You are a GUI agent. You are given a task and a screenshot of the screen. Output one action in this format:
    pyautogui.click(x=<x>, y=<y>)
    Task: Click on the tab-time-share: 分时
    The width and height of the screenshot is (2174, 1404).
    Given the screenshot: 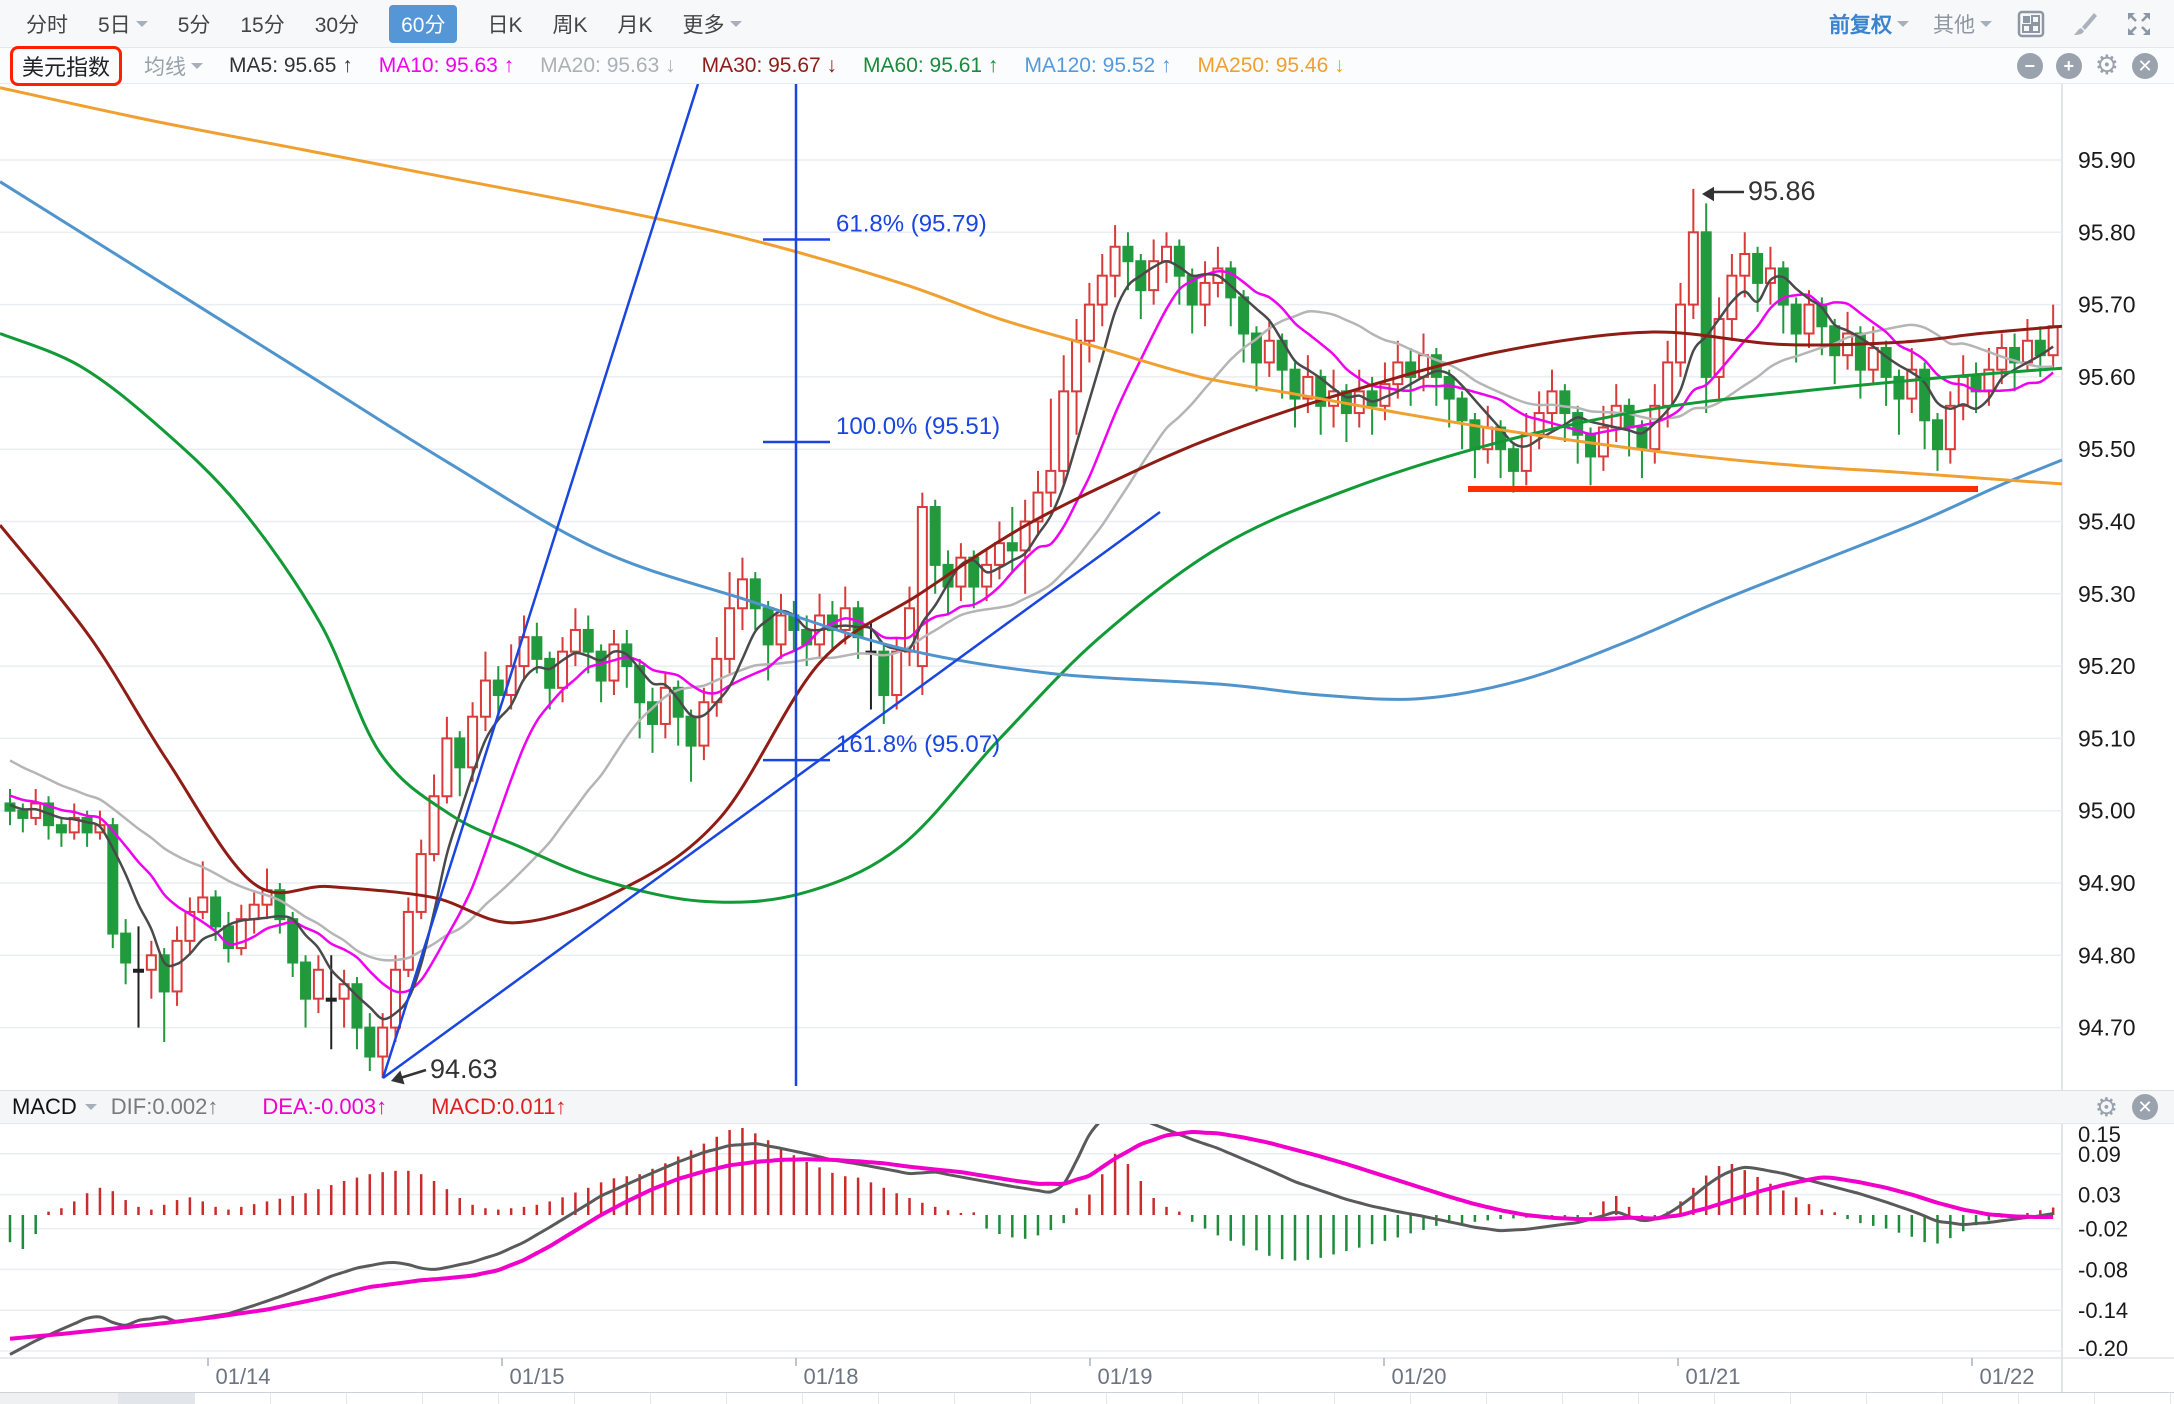 What is the action you would take?
    pyautogui.click(x=47, y=25)
    